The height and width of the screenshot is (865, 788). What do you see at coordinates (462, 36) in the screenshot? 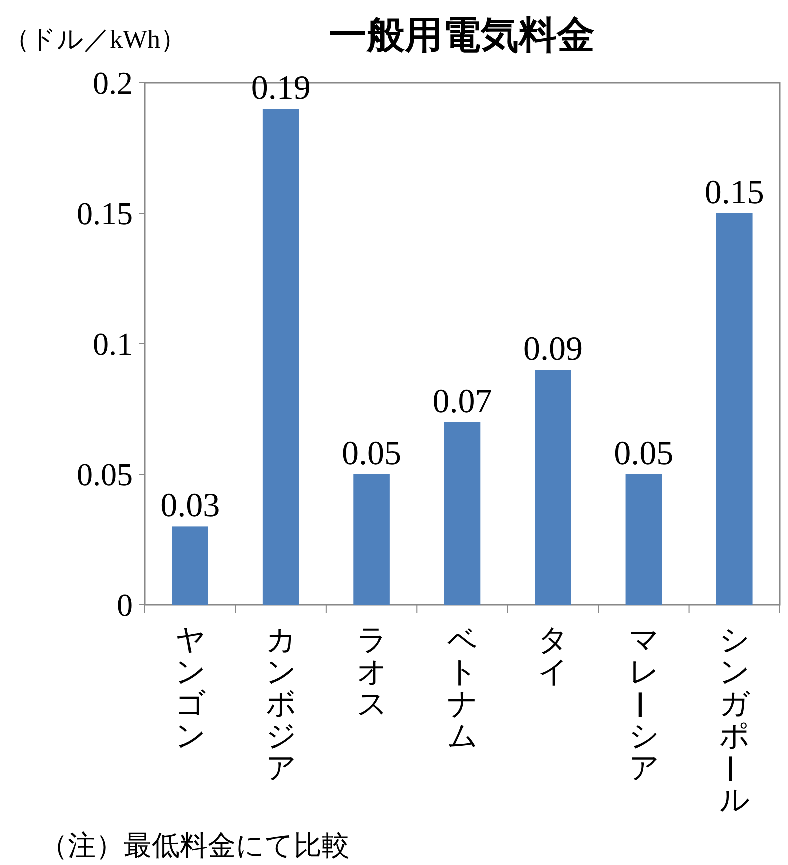
I see `title: 一般用電気料金` at bounding box center [462, 36].